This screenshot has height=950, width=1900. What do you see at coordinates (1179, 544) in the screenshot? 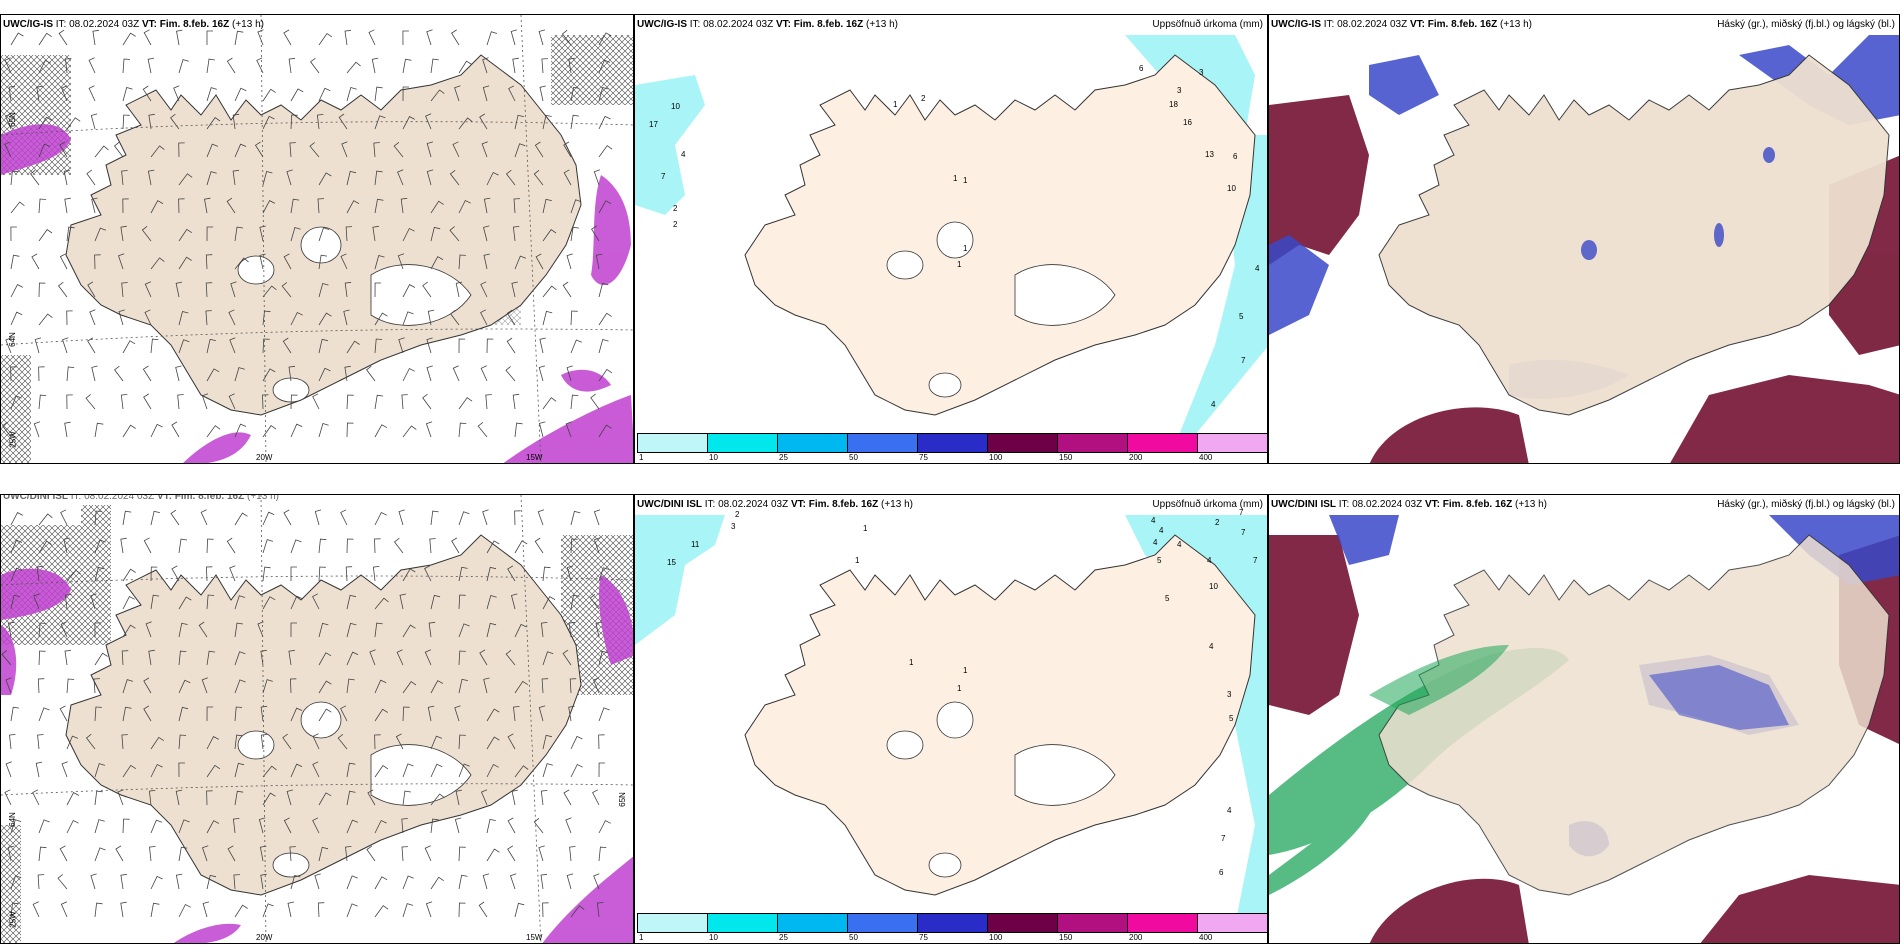
I see `precip-value-label: 4` at bounding box center [1179, 544].